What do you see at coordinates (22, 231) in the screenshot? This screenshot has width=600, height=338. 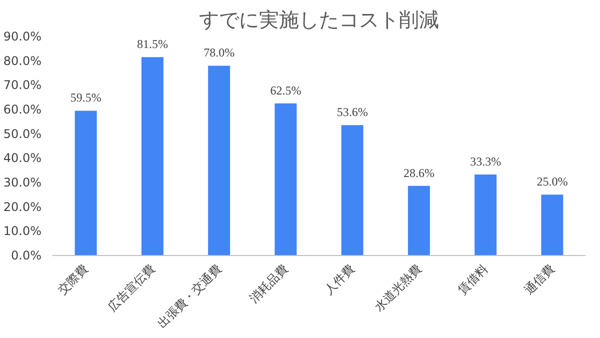 I see `y-tick-label: 10.0%` at bounding box center [22, 231].